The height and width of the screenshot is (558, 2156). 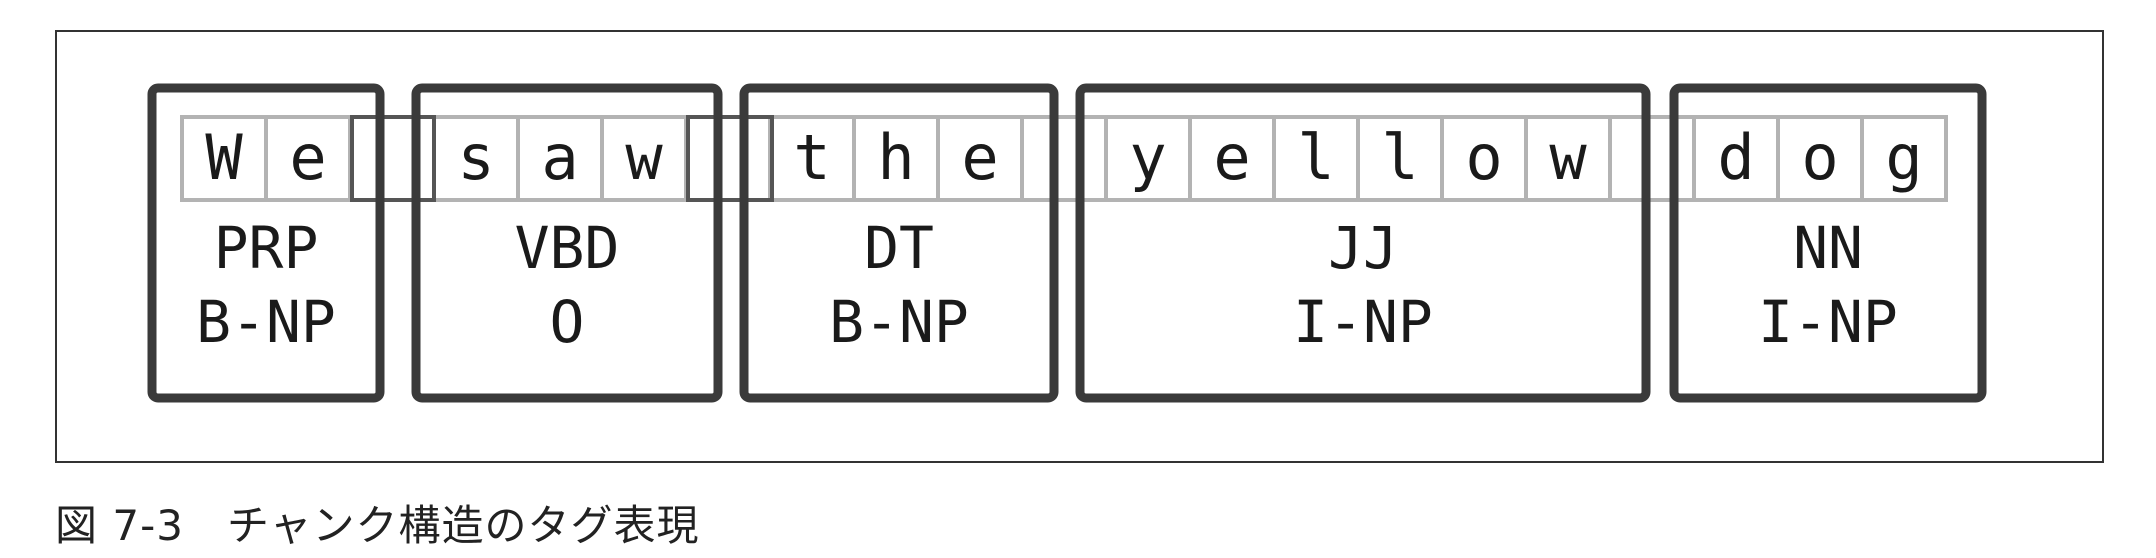 I want to click on char-cell: W, so click(x=224, y=158).